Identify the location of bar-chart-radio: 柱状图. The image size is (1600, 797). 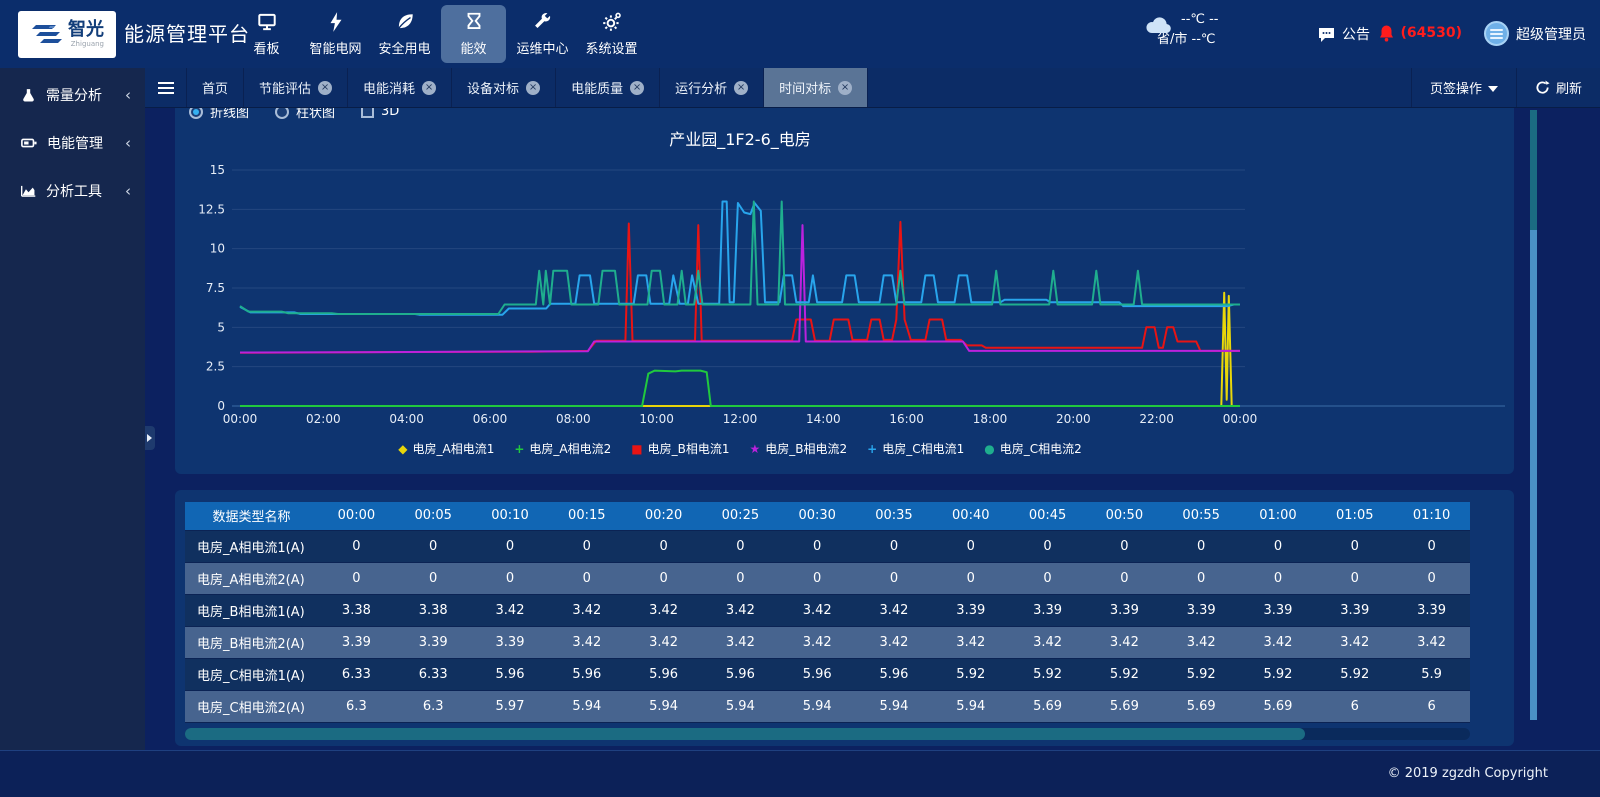
(305, 111).